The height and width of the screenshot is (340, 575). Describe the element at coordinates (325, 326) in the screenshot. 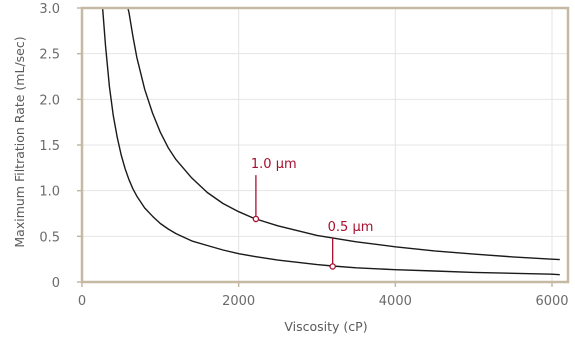

I see `x-axis-title: Viscosity (cP)` at that location.